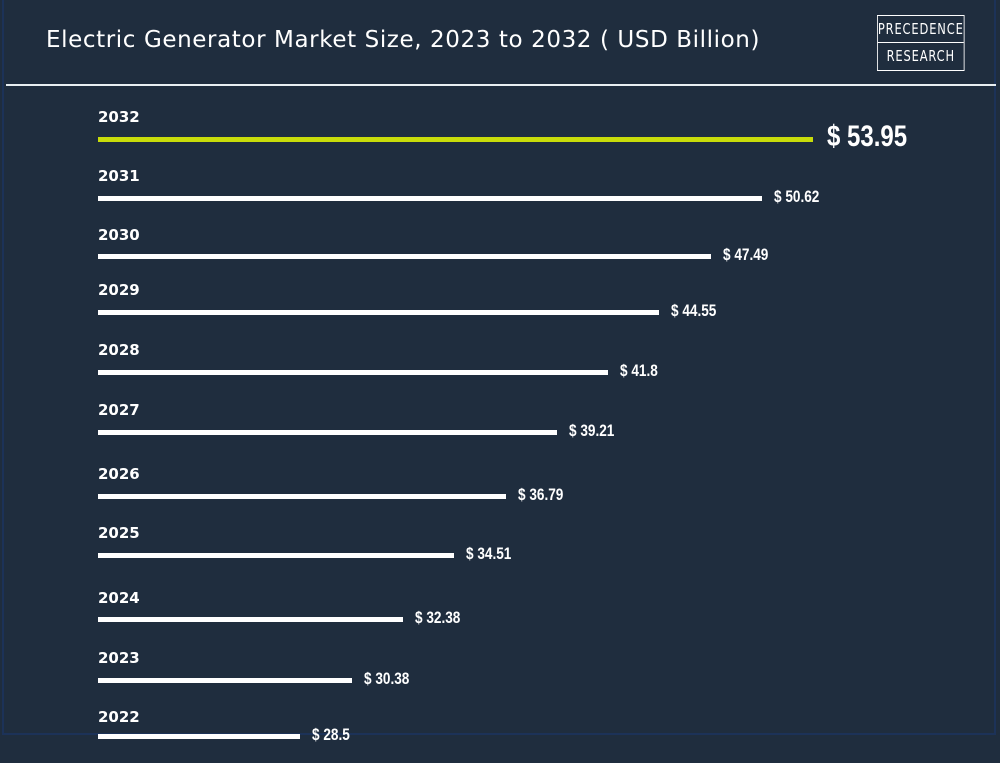 The width and height of the screenshot is (1000, 763). What do you see at coordinates (119, 235) in the screenshot?
I see `year-label: 2030` at bounding box center [119, 235].